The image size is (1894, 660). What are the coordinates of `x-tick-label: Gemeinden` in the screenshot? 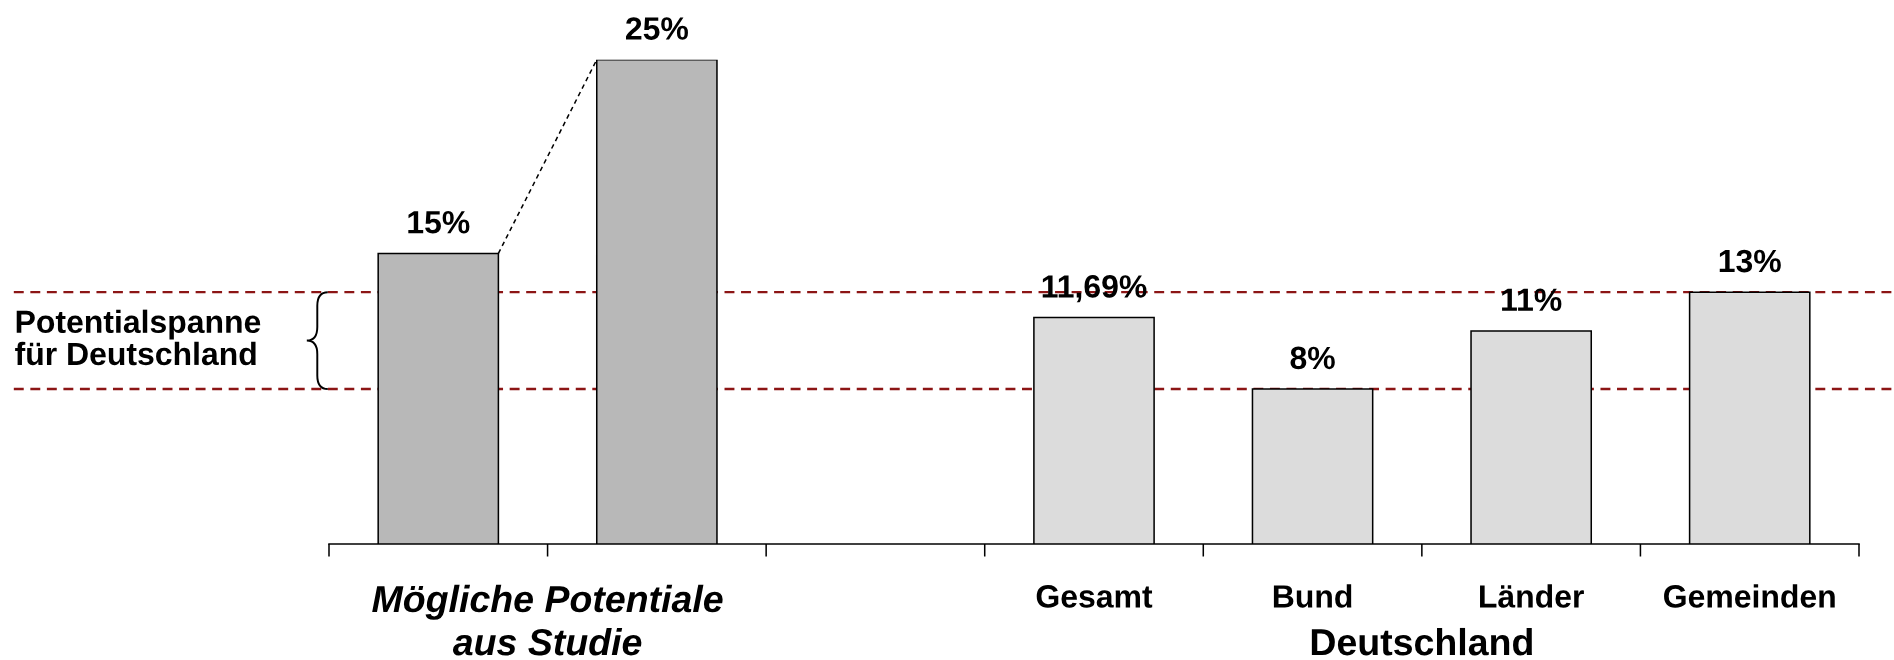 It's located at (1749, 596).